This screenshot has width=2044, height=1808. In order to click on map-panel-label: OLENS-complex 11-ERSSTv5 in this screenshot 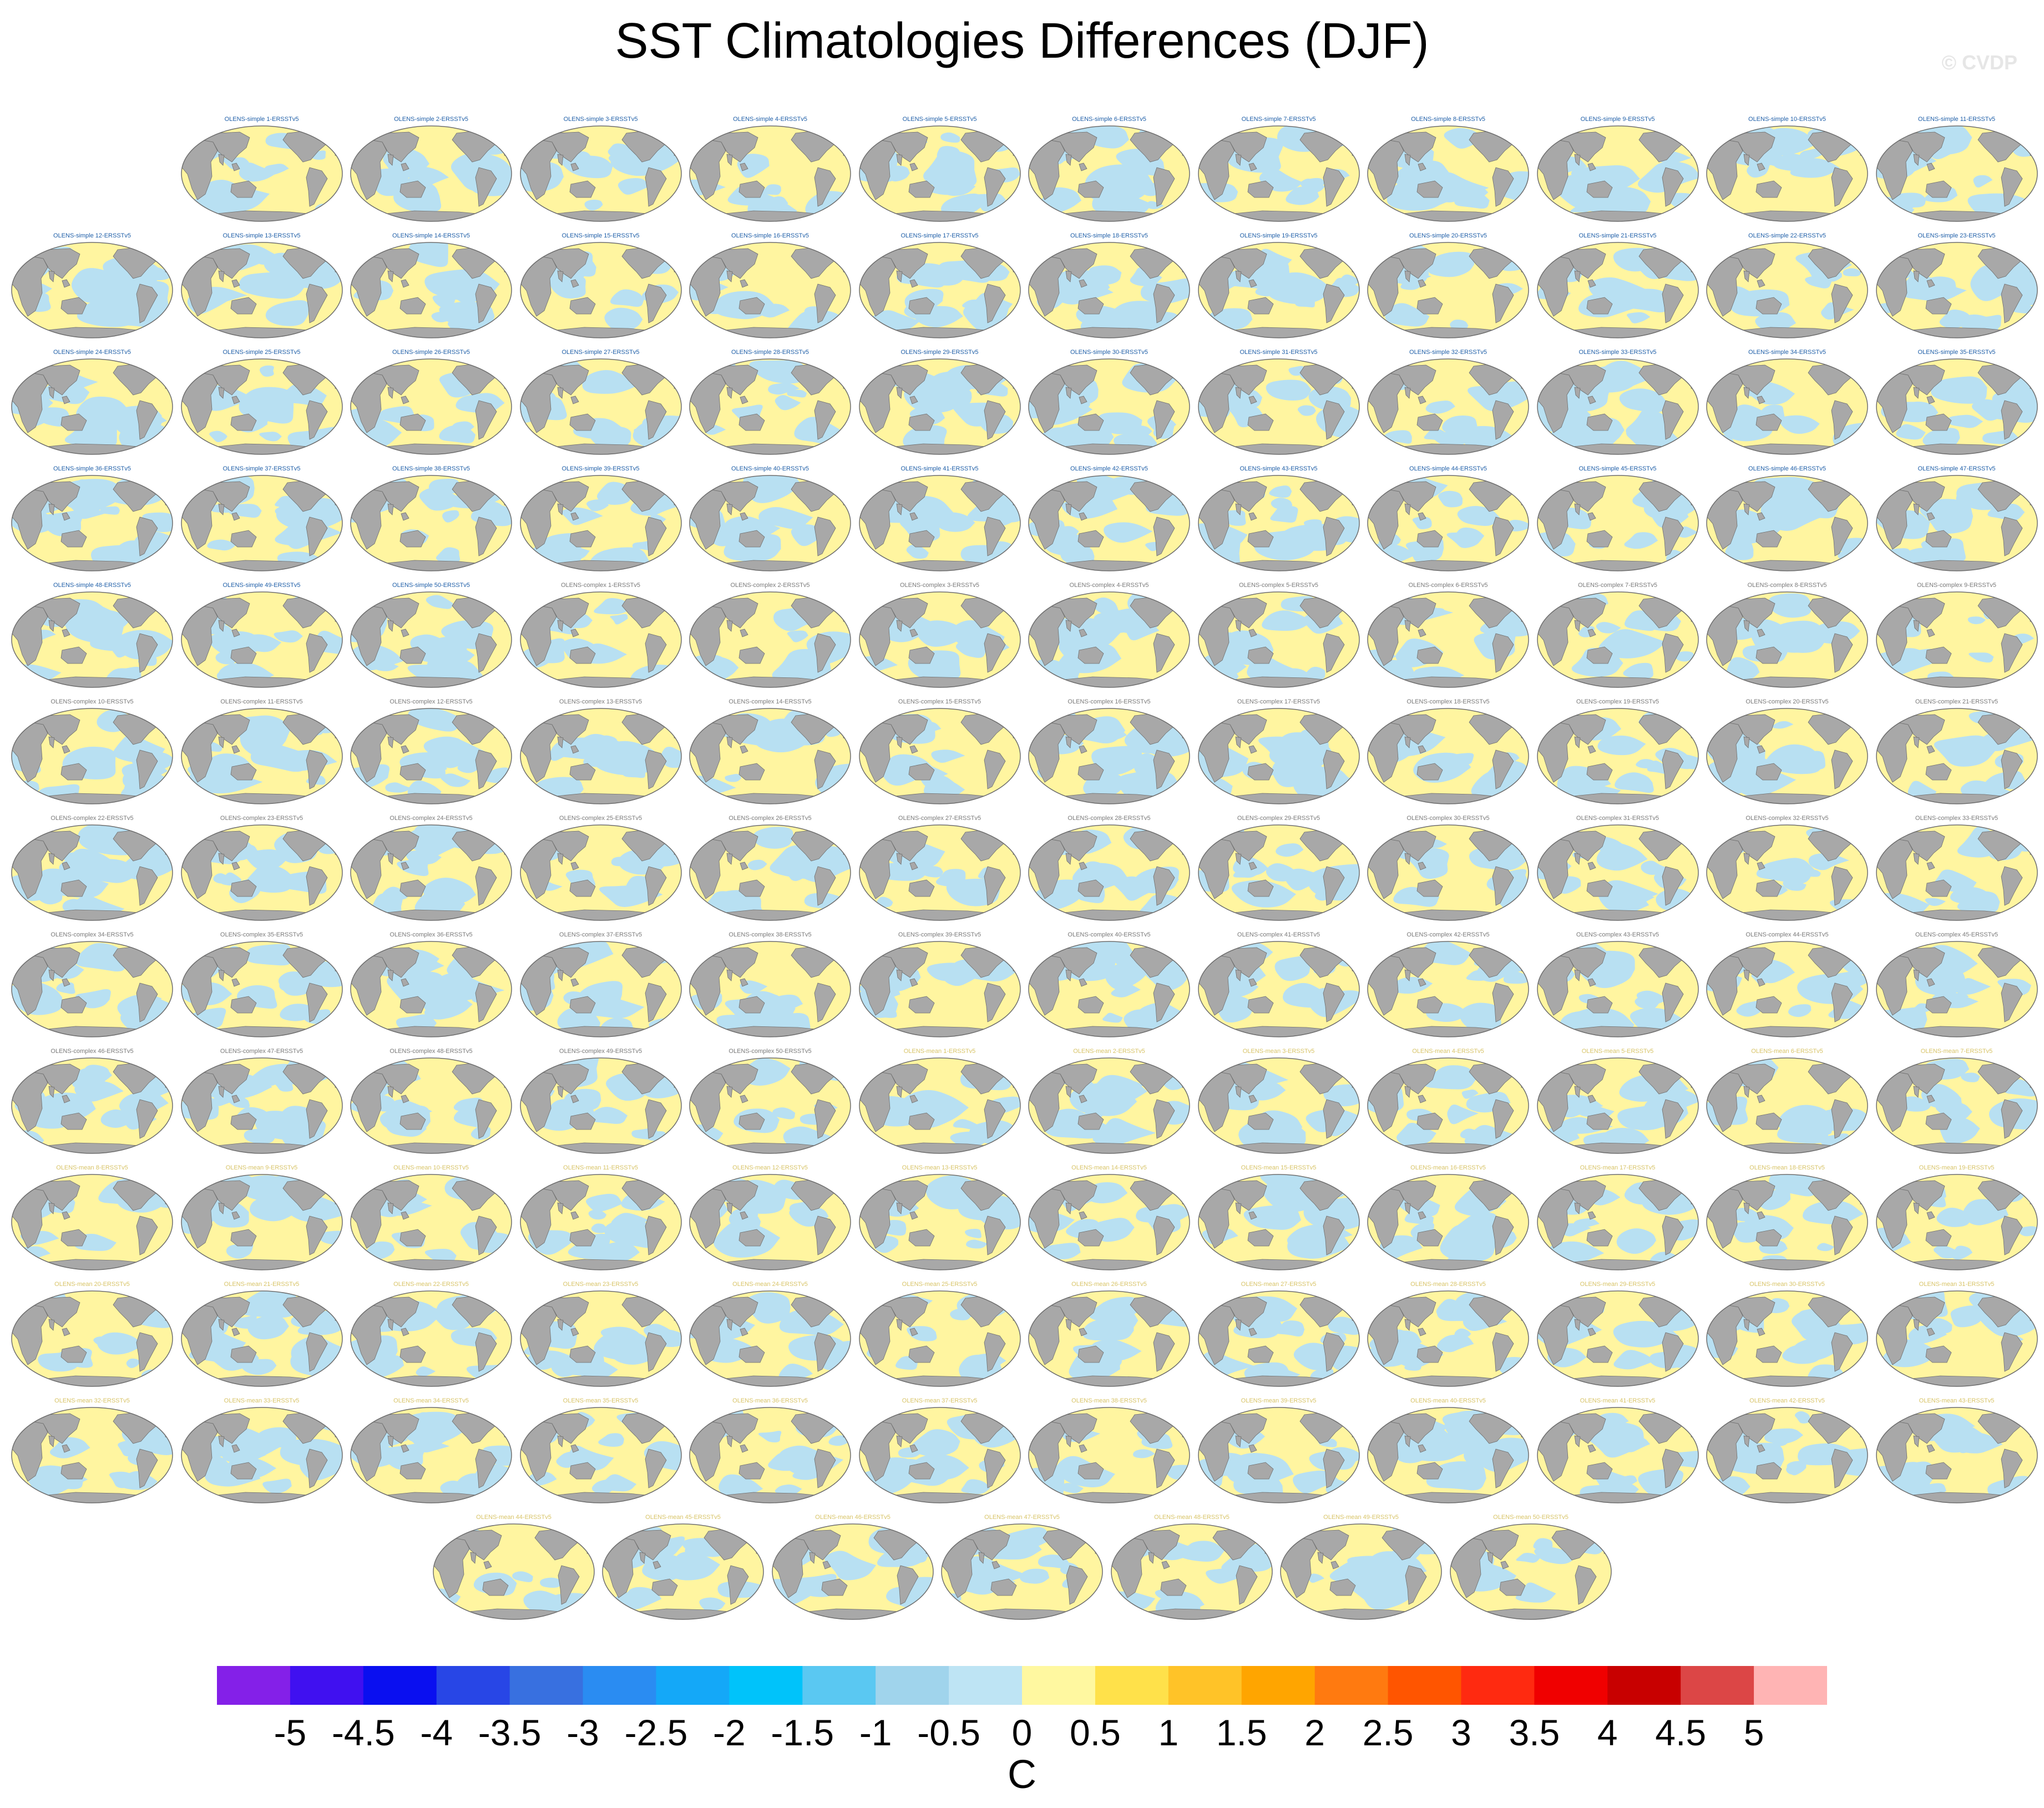, I will do `click(262, 701)`.